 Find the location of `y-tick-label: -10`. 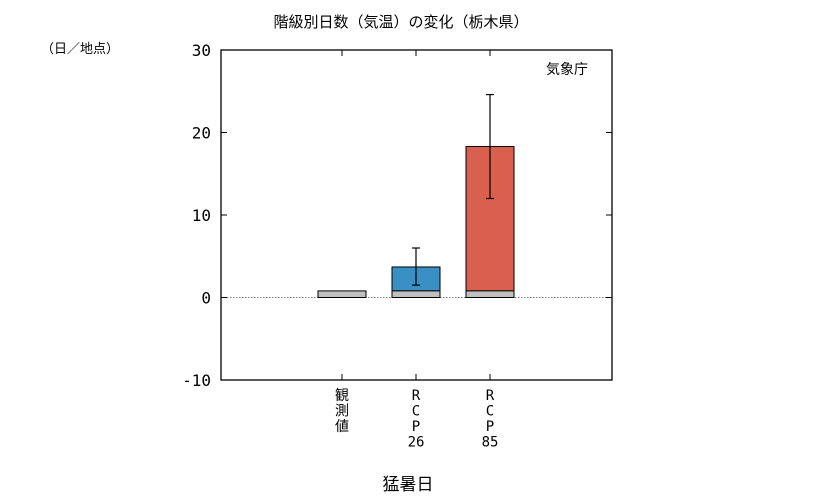

y-tick-label: -10 is located at coordinates (196, 380).